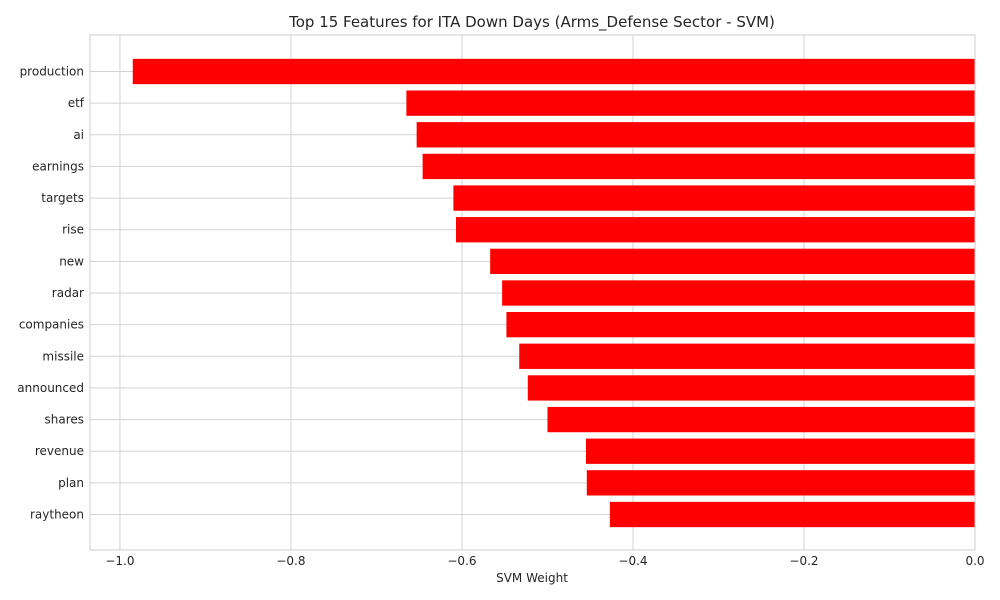 The image size is (1000, 600). Describe the element at coordinates (57, 515) in the screenshot. I see `y-tick-label: raytheon` at that location.